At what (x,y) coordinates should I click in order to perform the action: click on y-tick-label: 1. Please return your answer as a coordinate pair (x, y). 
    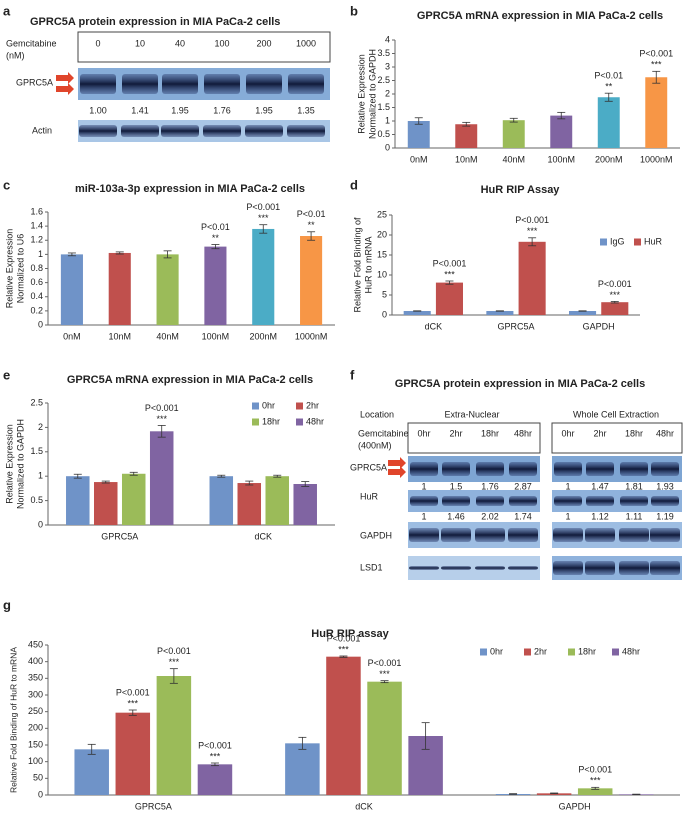
    Looking at the image, I should click on (40, 476).